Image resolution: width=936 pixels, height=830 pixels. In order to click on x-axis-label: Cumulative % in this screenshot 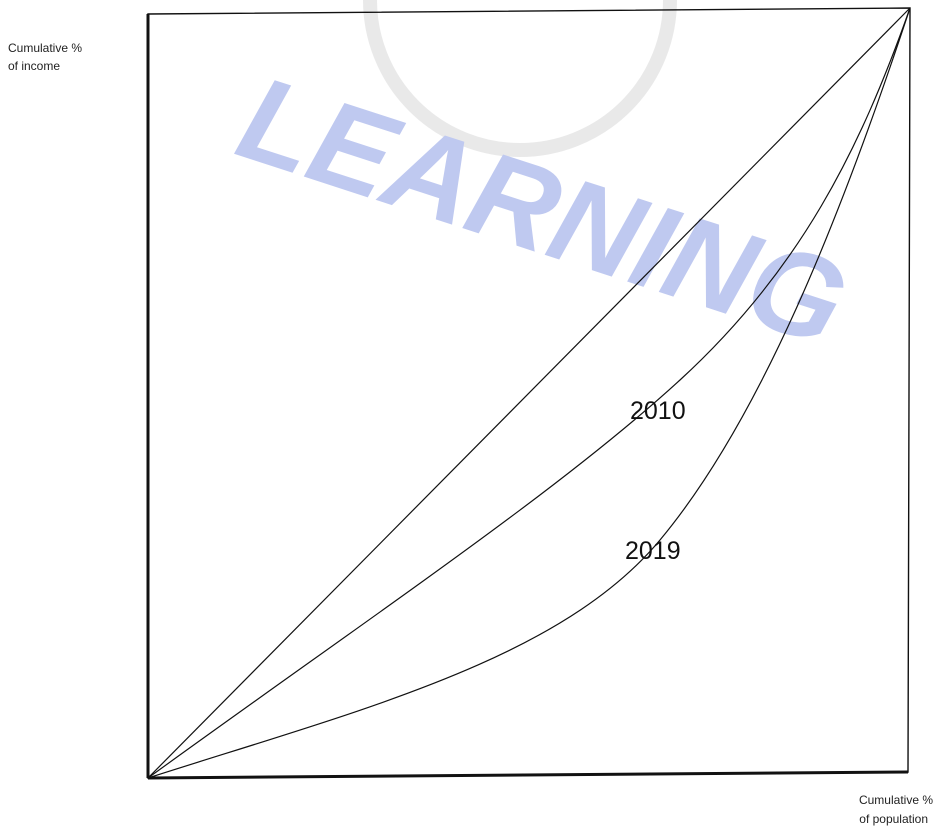, I will do `click(896, 800)`.